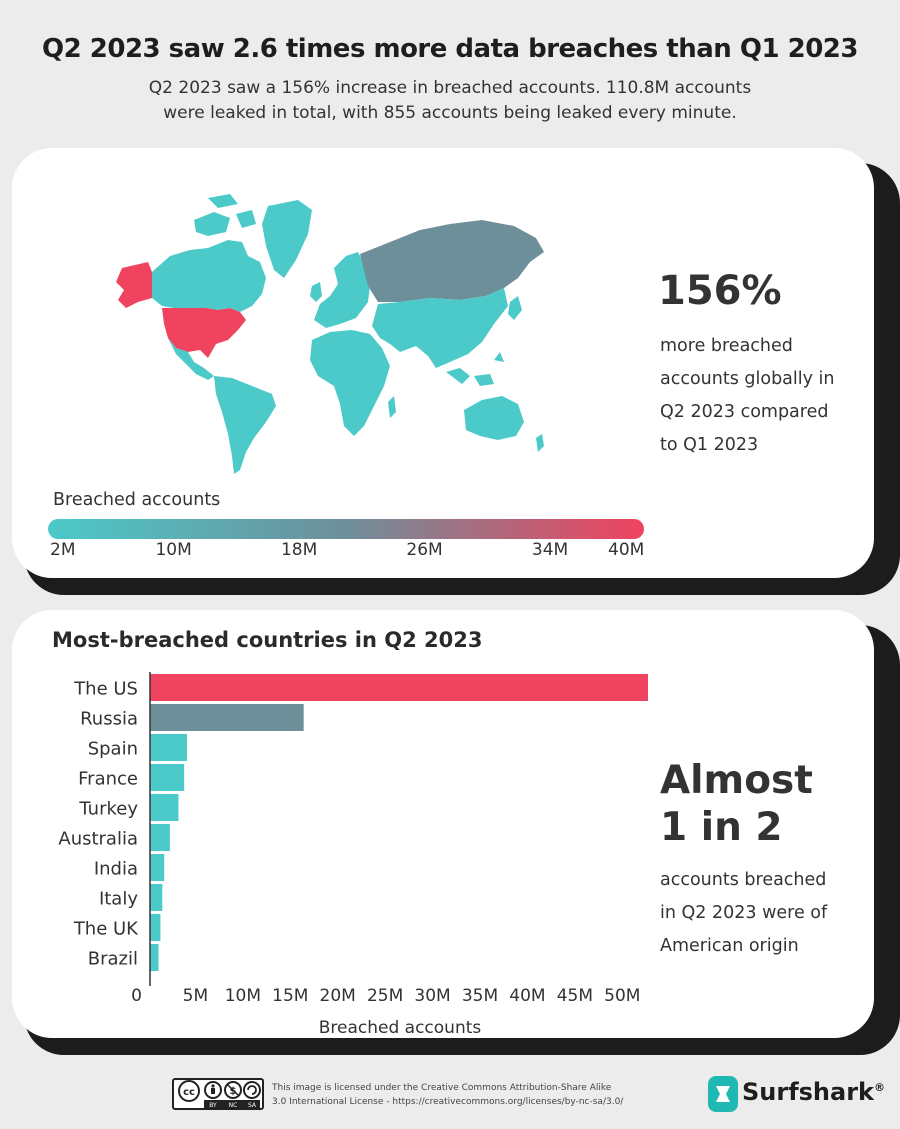  Describe the element at coordinates (108, 779) in the screenshot. I see `category-label: France` at that location.